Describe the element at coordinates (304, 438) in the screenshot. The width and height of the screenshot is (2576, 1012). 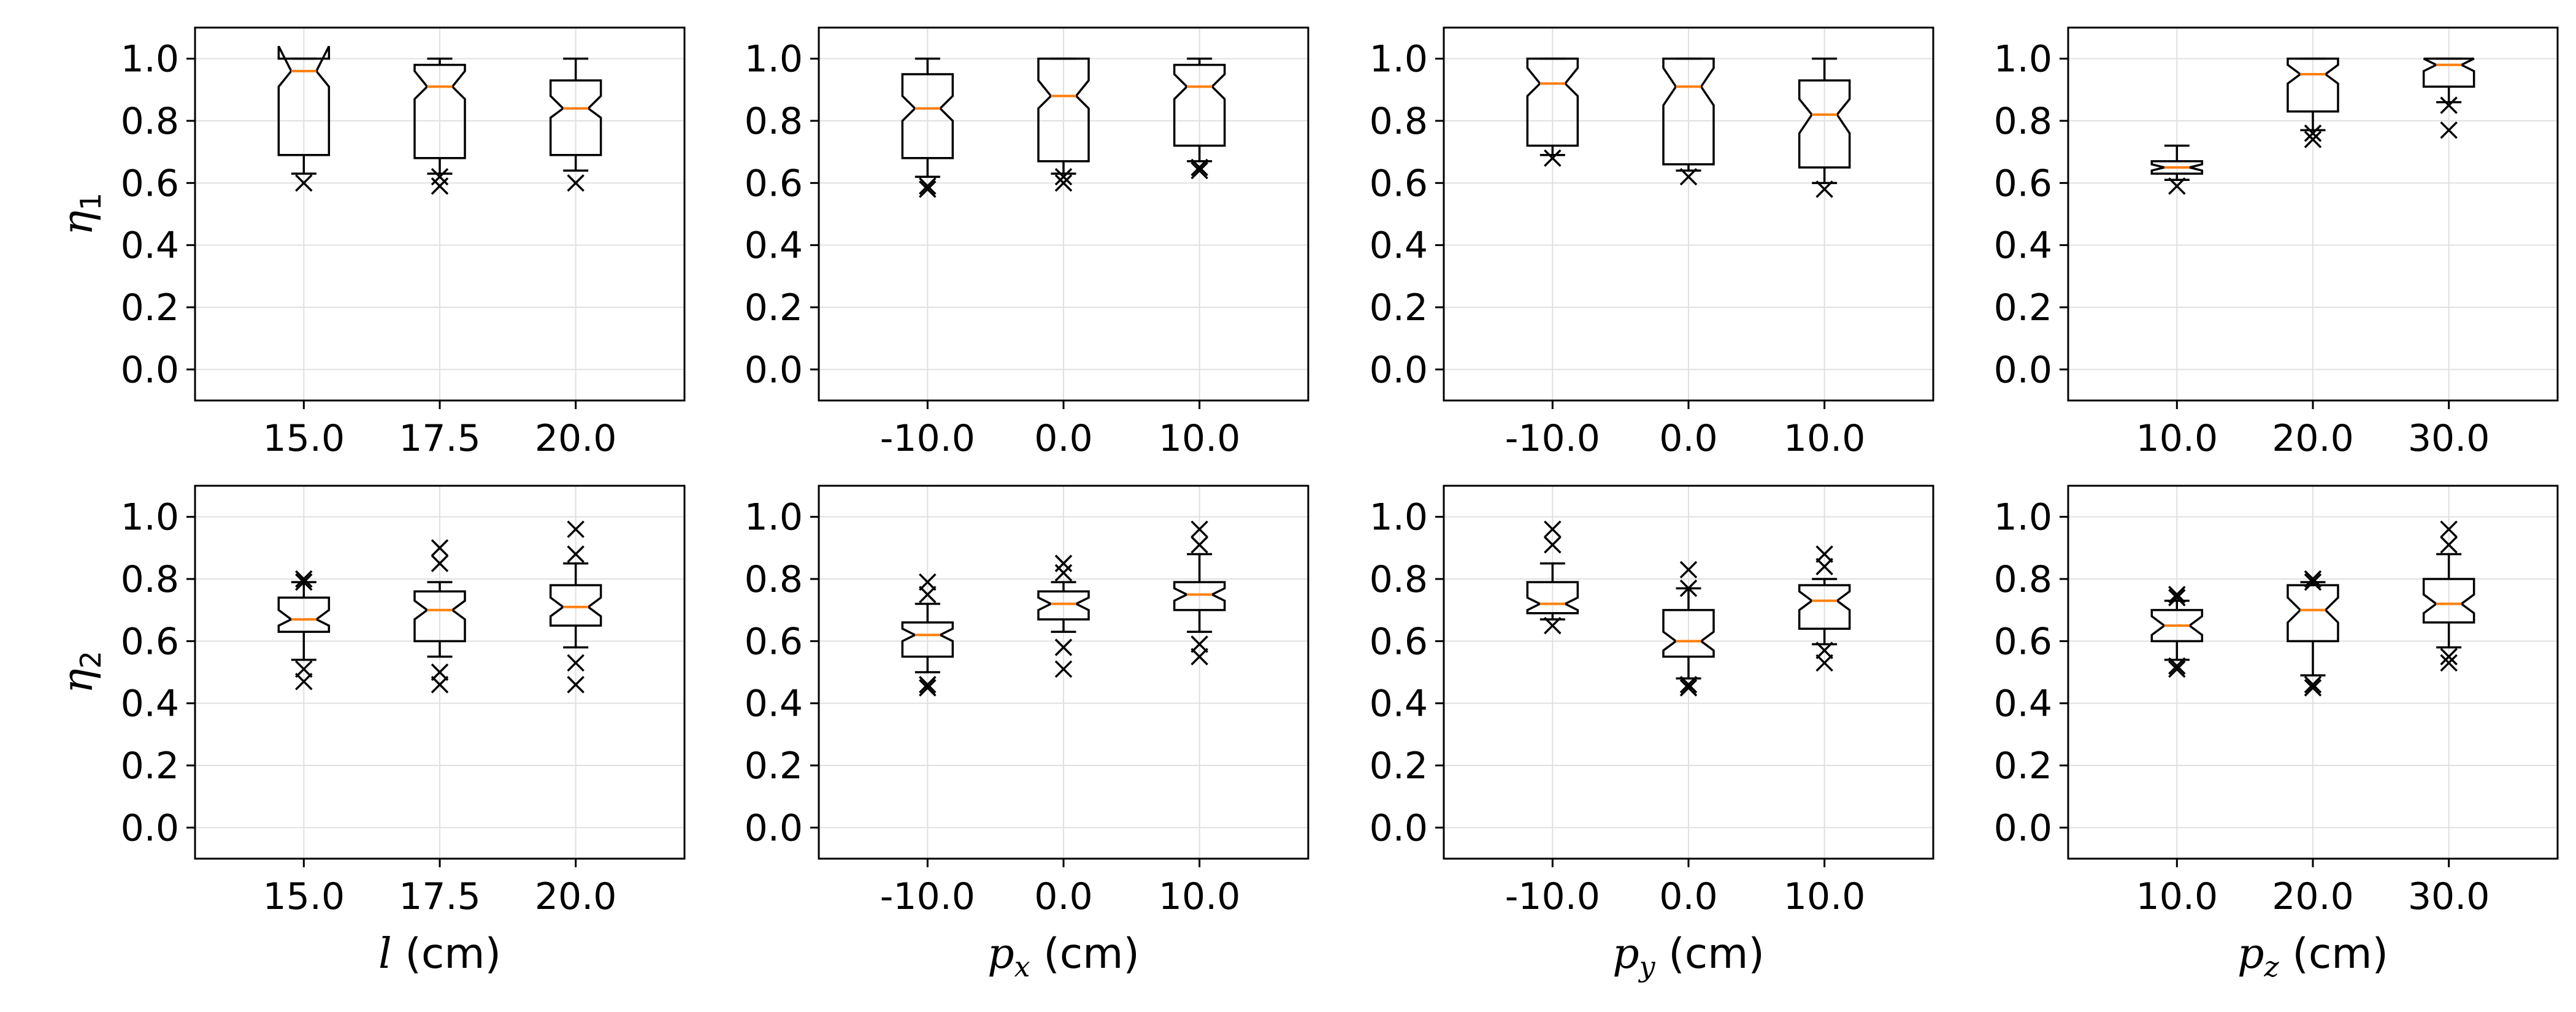
I see `x-tick-label: 15.0` at that location.